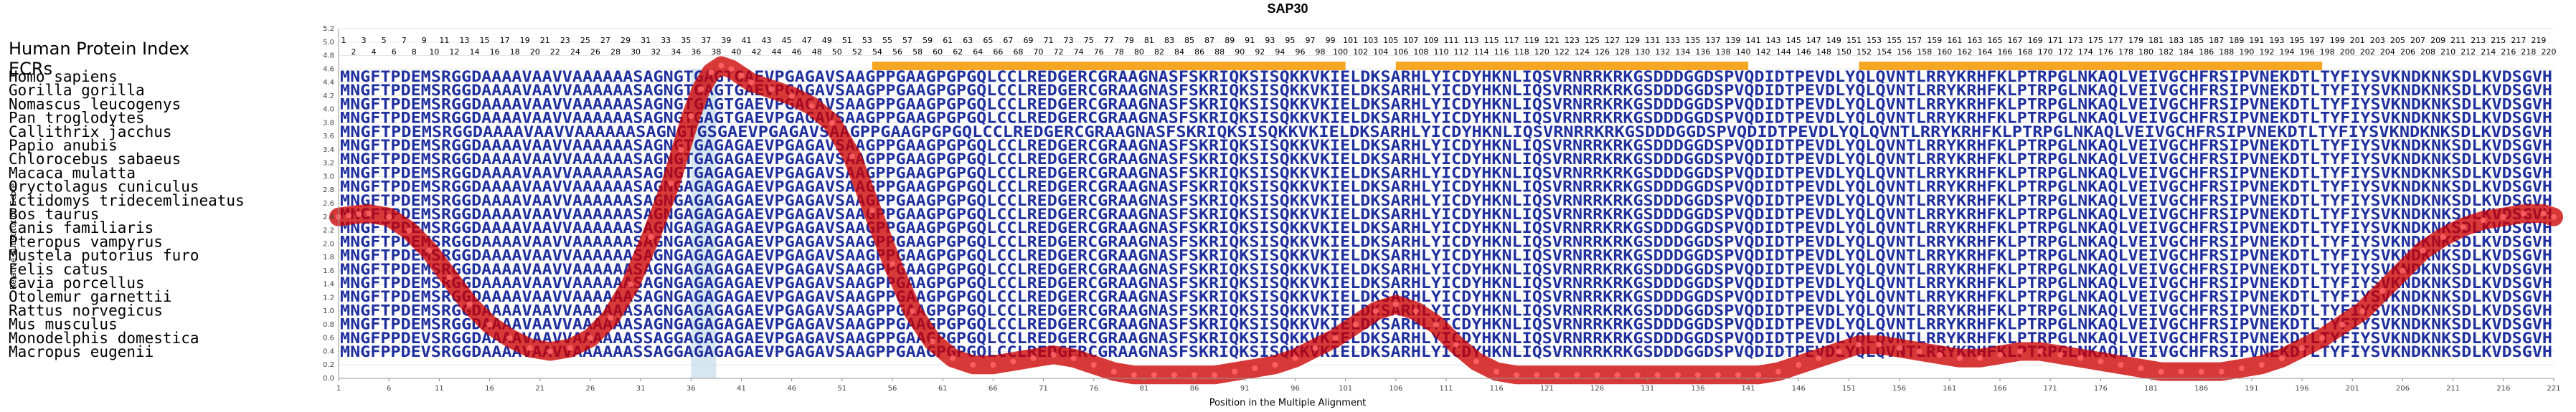 This screenshot has height=412, width=2576. I want to click on human-index-number: 141, so click(1753, 40).